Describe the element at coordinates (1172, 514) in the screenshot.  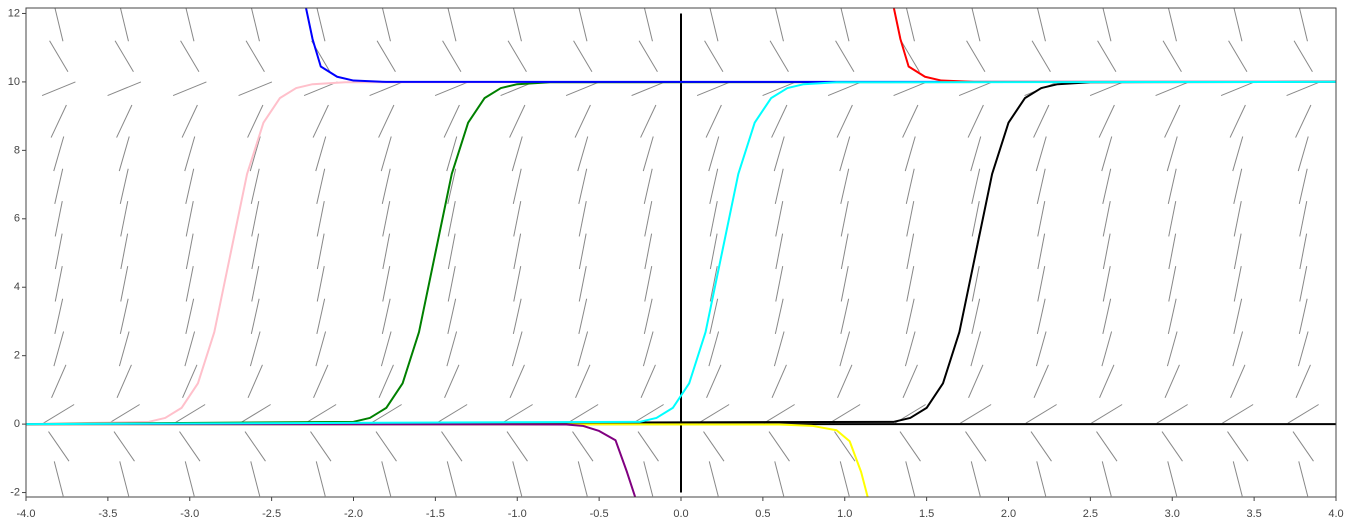
I see `x-tick-label: 3.0` at that location.